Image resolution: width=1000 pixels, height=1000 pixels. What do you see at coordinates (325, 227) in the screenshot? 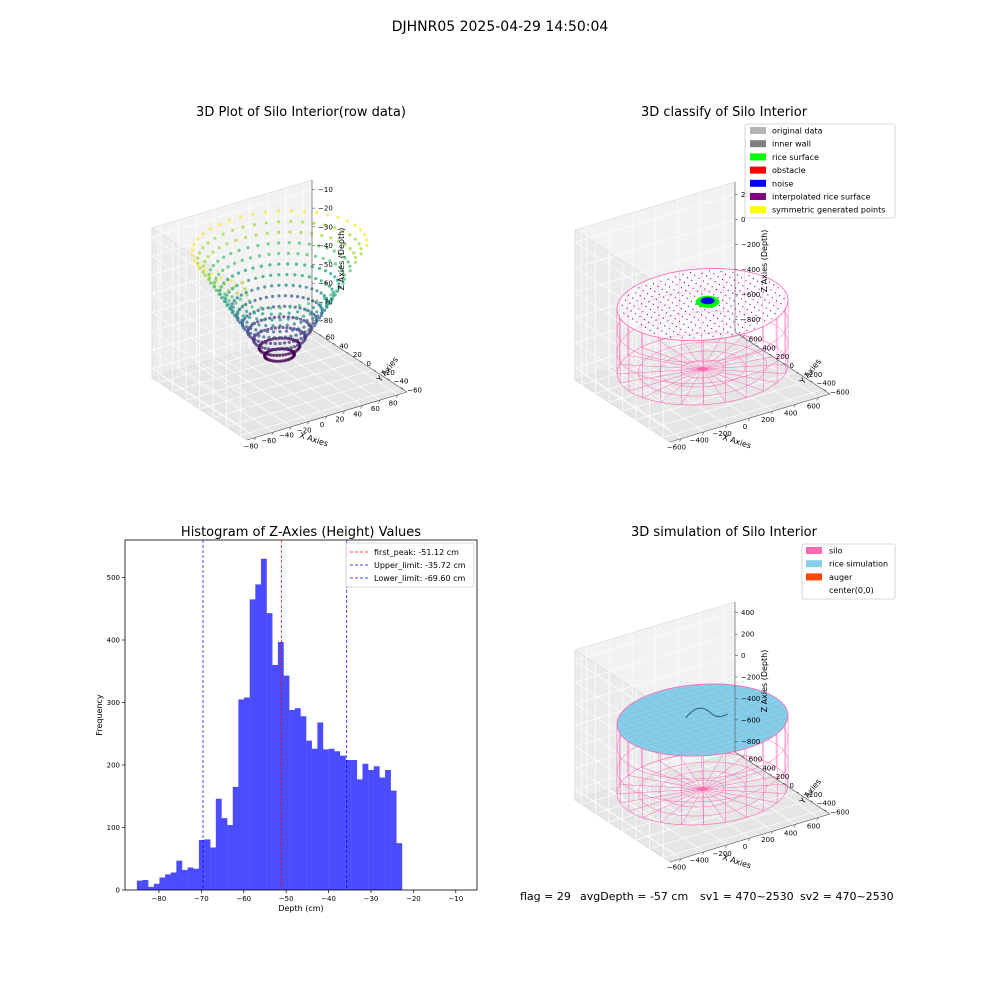
I see `z-tick-label: −30` at bounding box center [325, 227].